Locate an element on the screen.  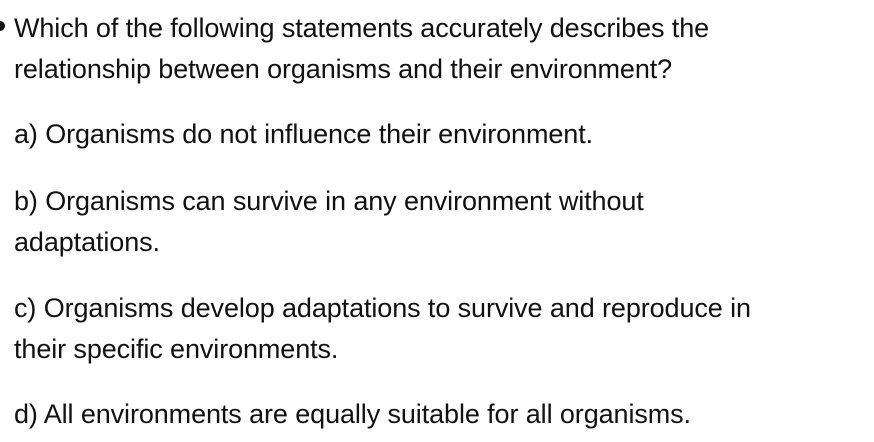
option-line: their specific environments. is located at coordinates (176, 349).